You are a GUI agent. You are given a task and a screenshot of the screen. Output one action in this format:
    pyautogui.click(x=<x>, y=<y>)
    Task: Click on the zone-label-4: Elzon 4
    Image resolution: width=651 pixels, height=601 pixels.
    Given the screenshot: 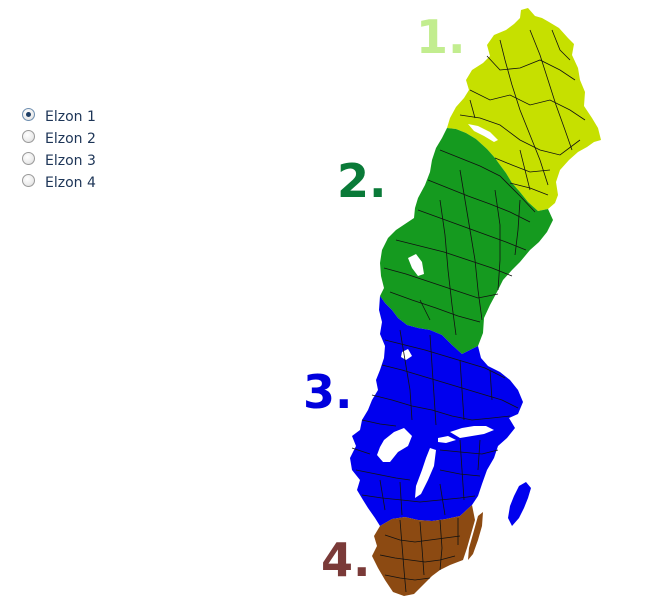 What is the action you would take?
    pyautogui.click(x=70, y=183)
    